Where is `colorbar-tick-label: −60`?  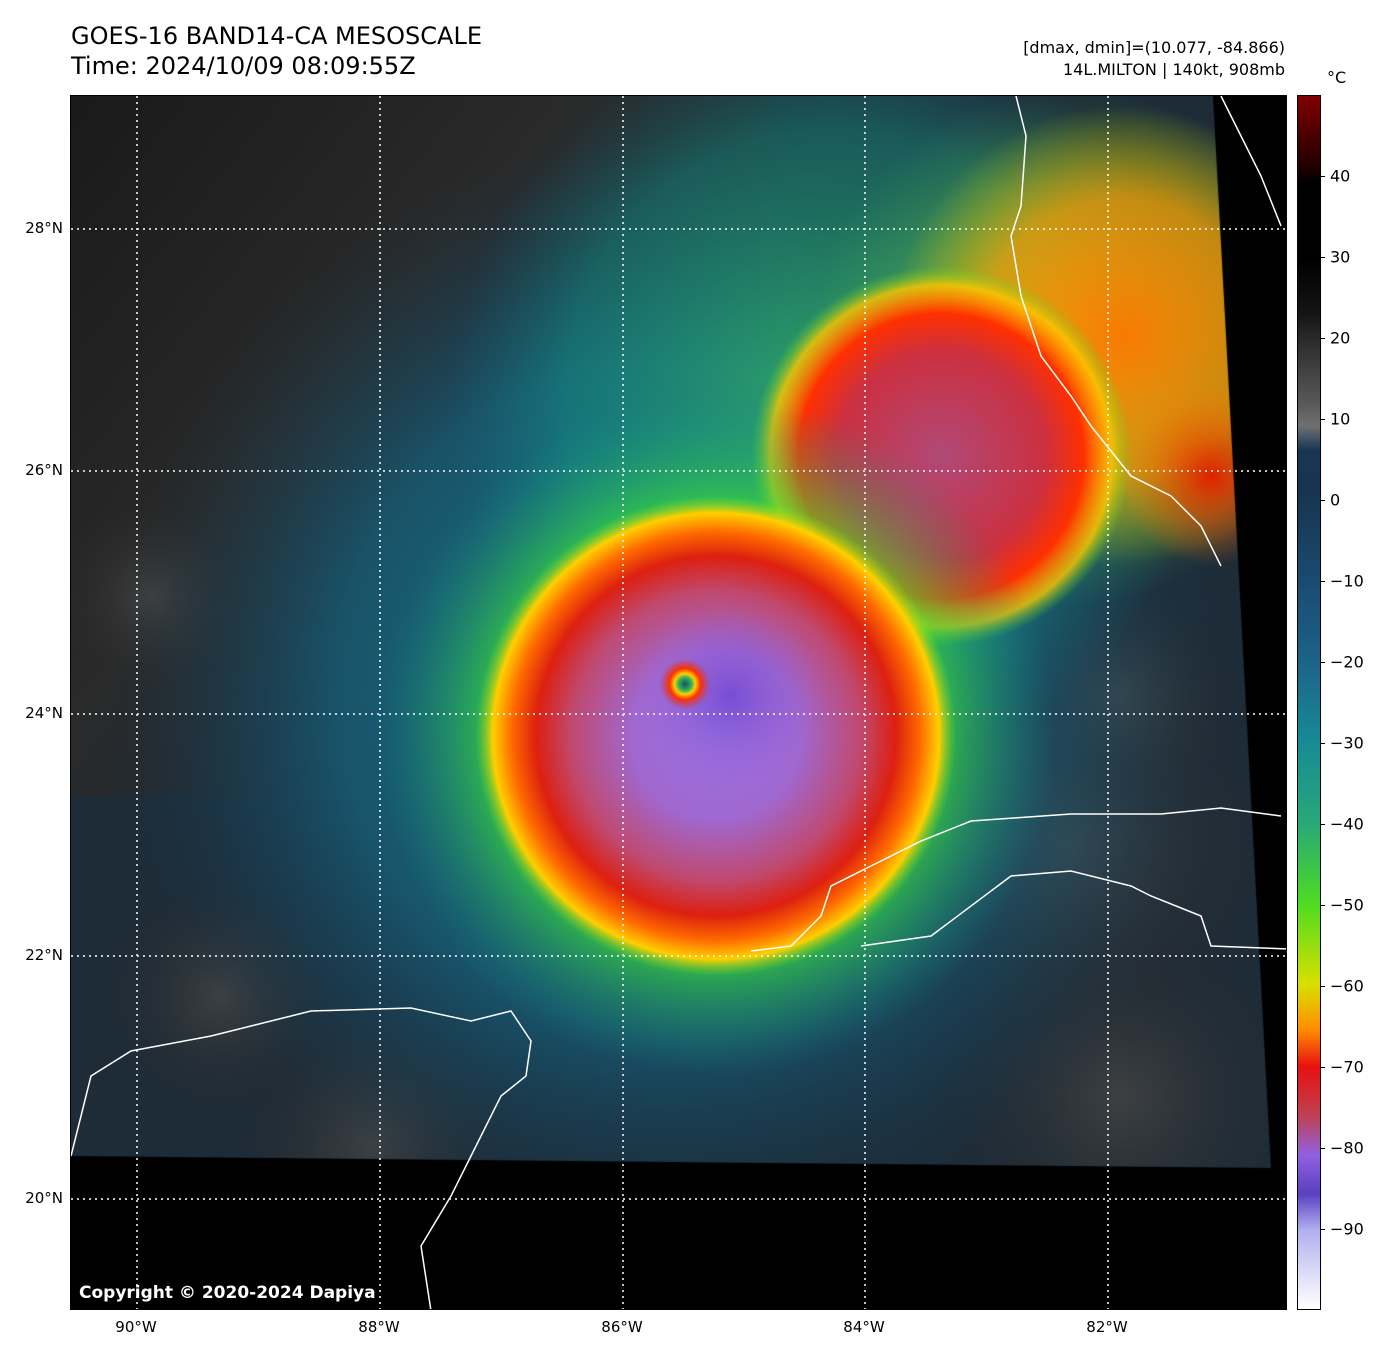 colorbar-tick-label: −60 is located at coordinates (1347, 986).